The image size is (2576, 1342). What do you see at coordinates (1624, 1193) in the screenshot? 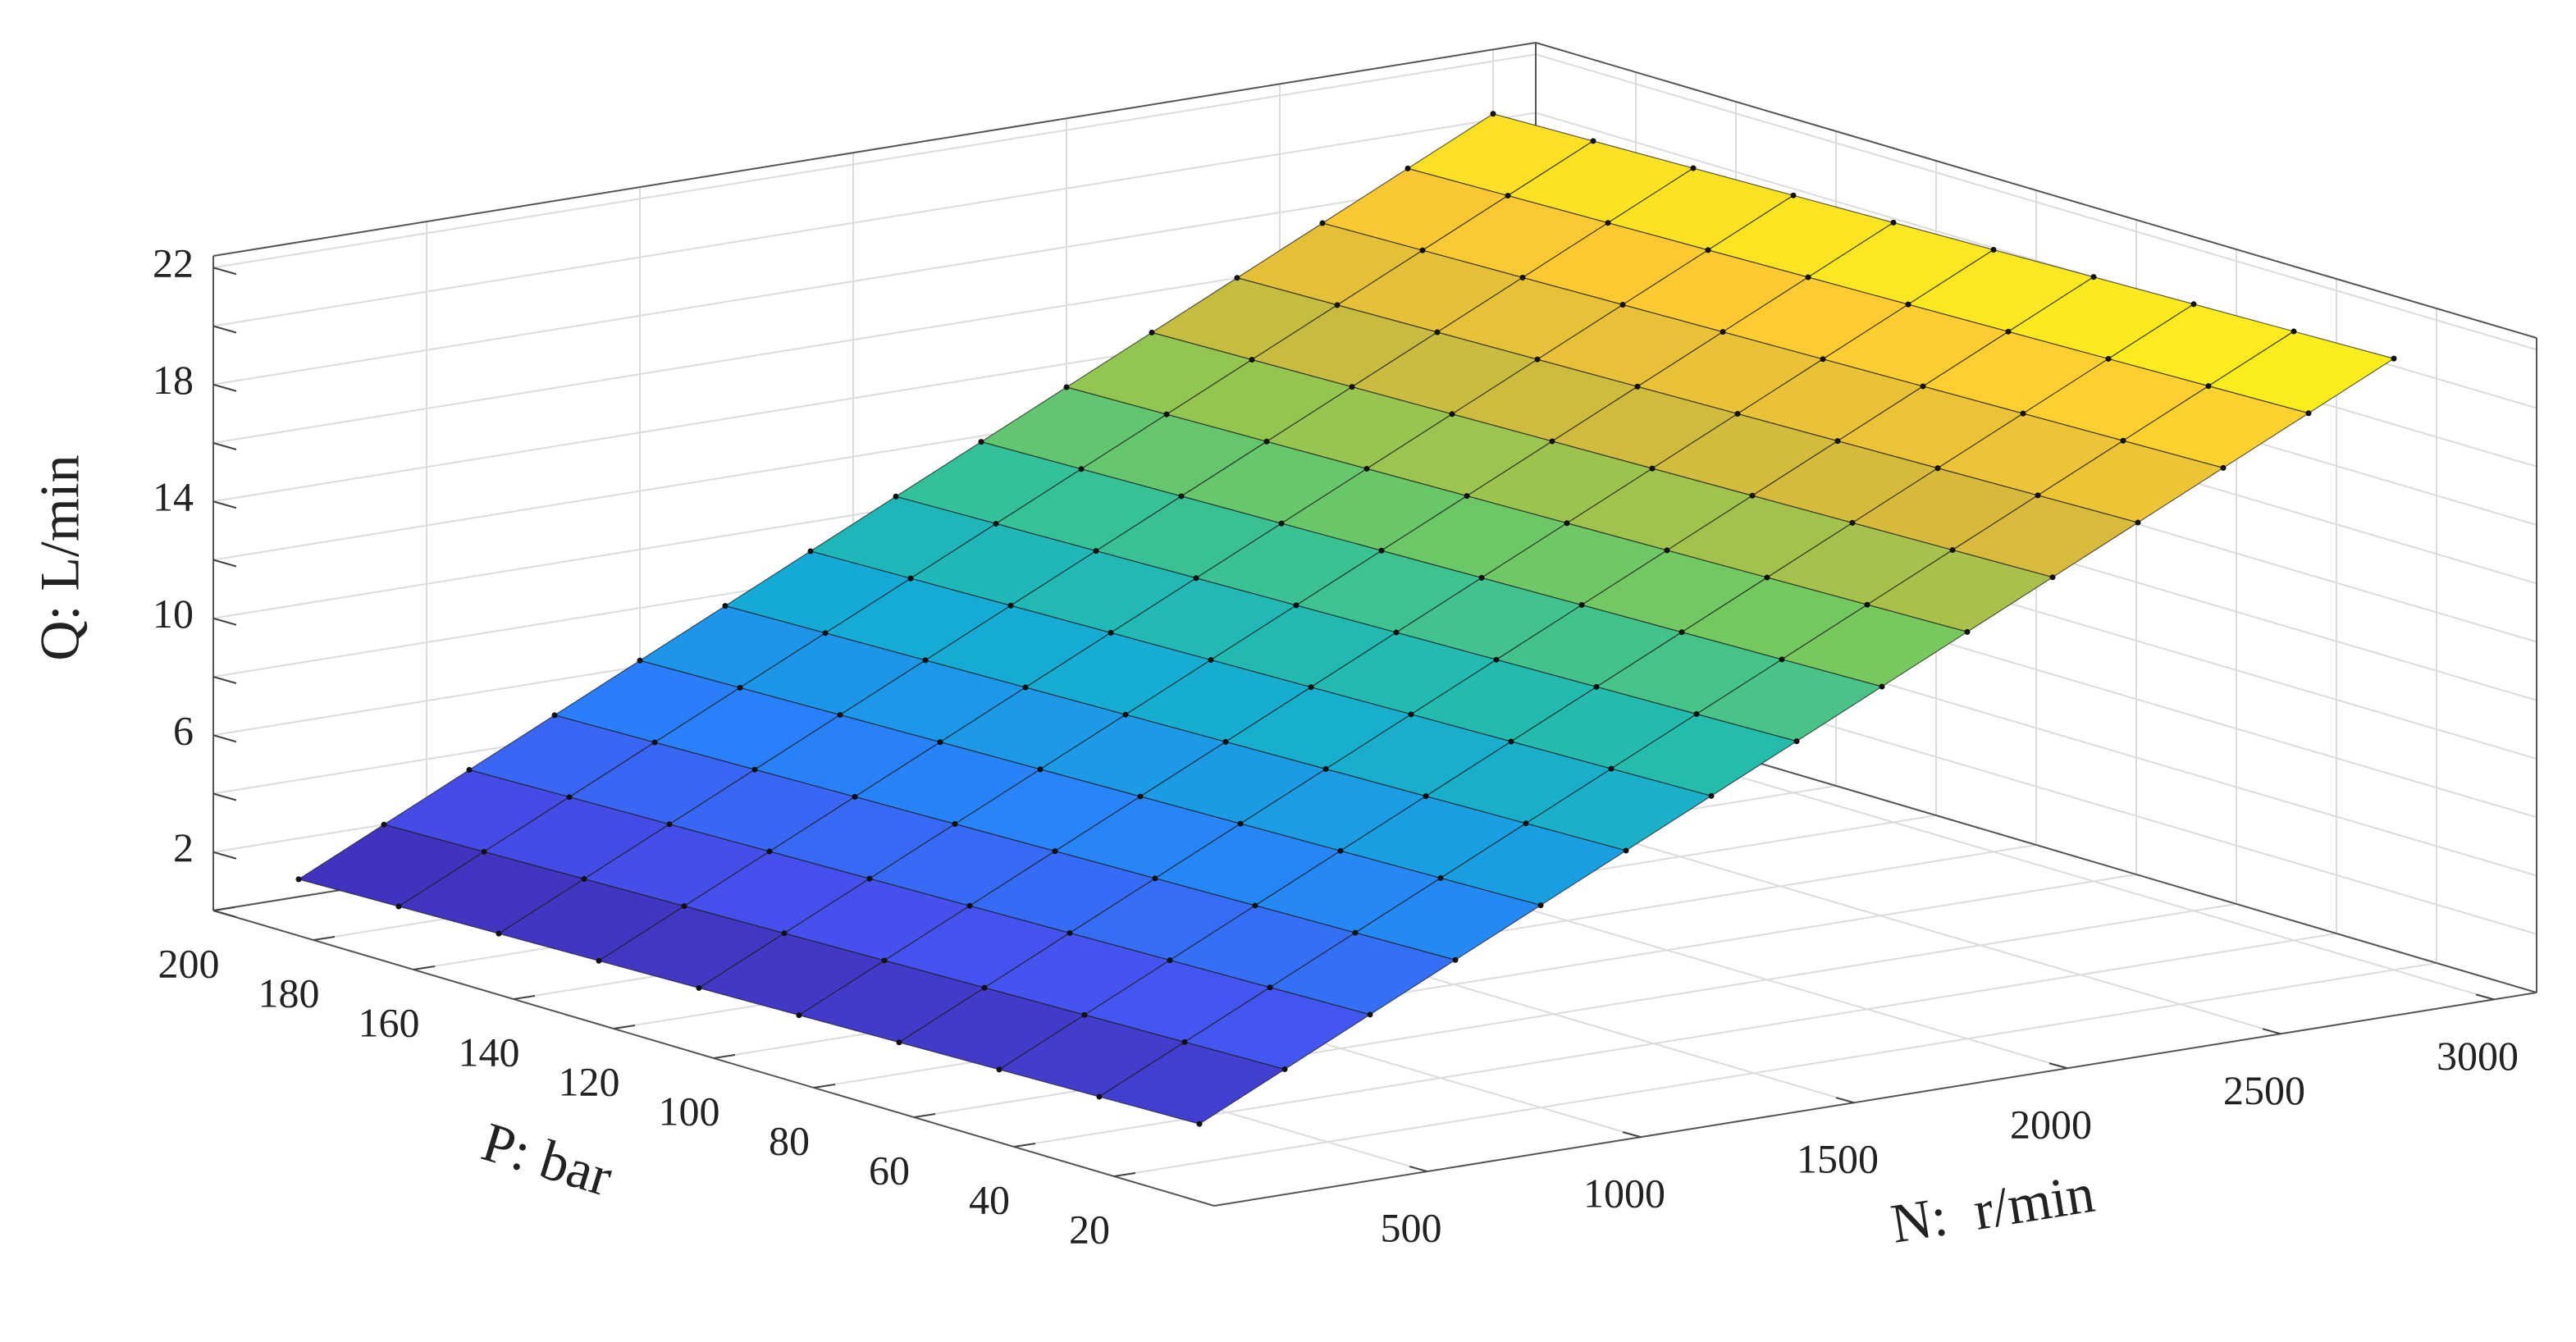
I see `y-tick-label: 1000` at bounding box center [1624, 1193].